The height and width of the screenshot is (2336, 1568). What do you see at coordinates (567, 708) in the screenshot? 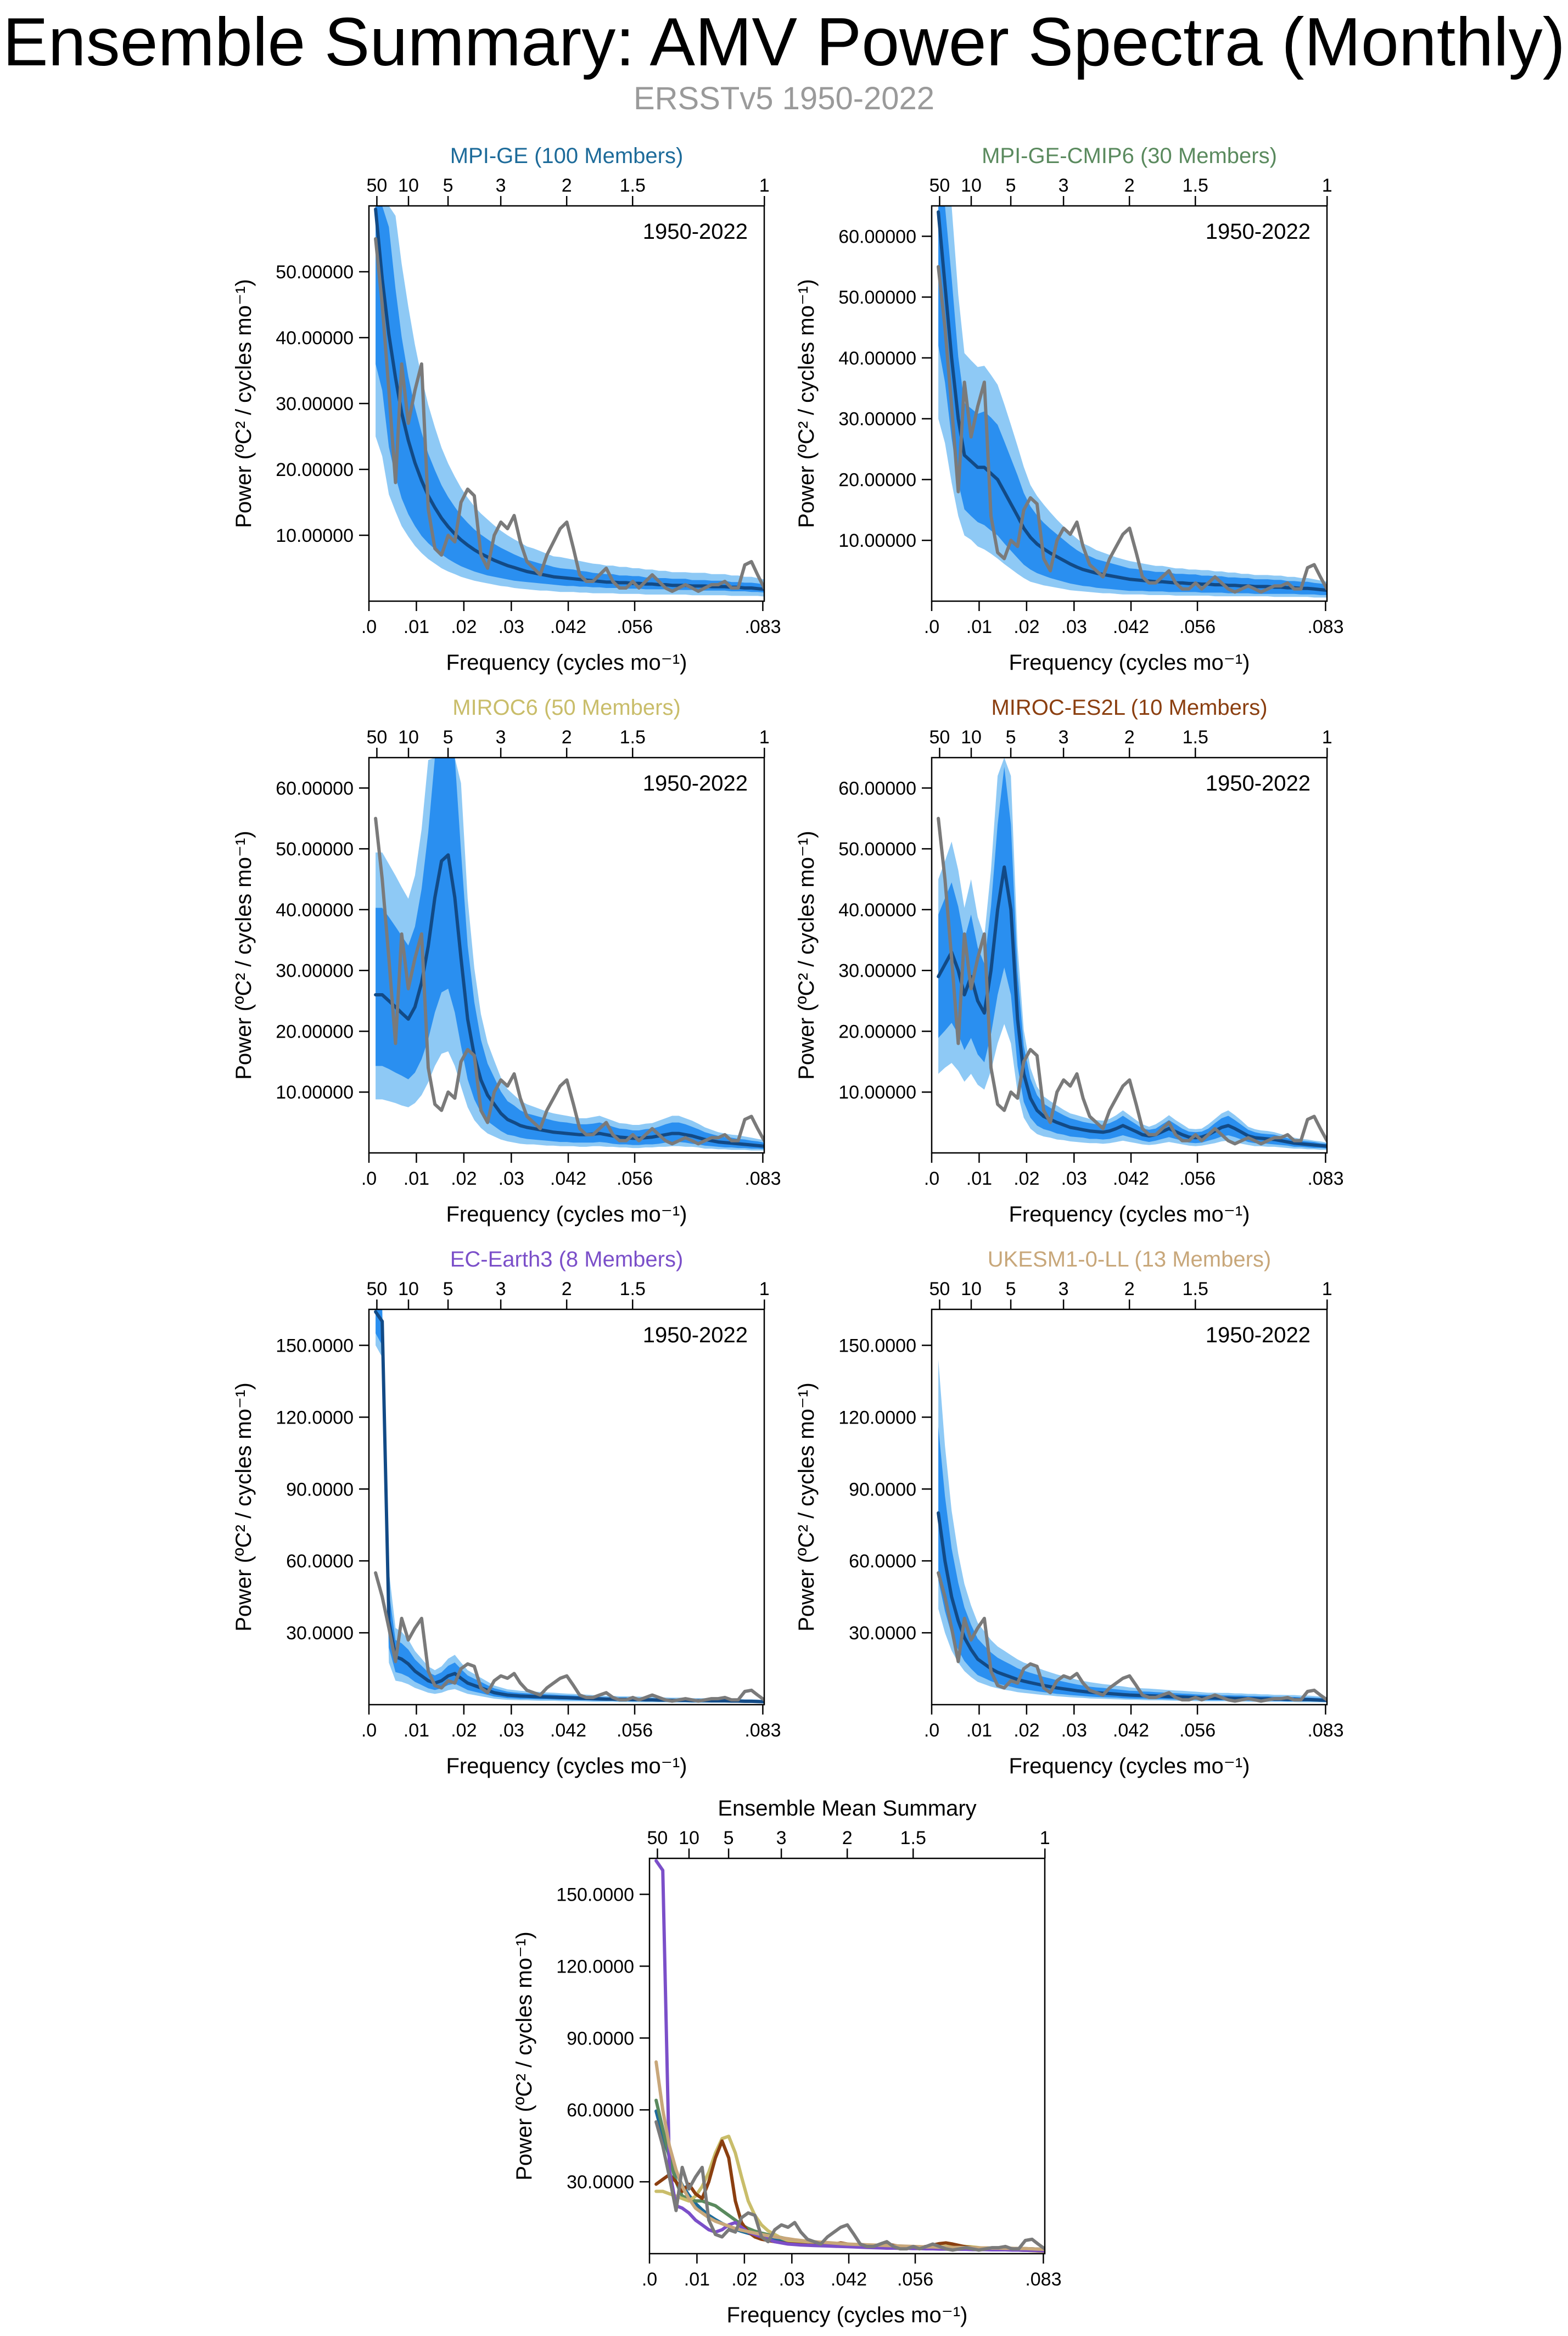
I see `panel-title: MIROC6 (50 Members)` at bounding box center [567, 708].